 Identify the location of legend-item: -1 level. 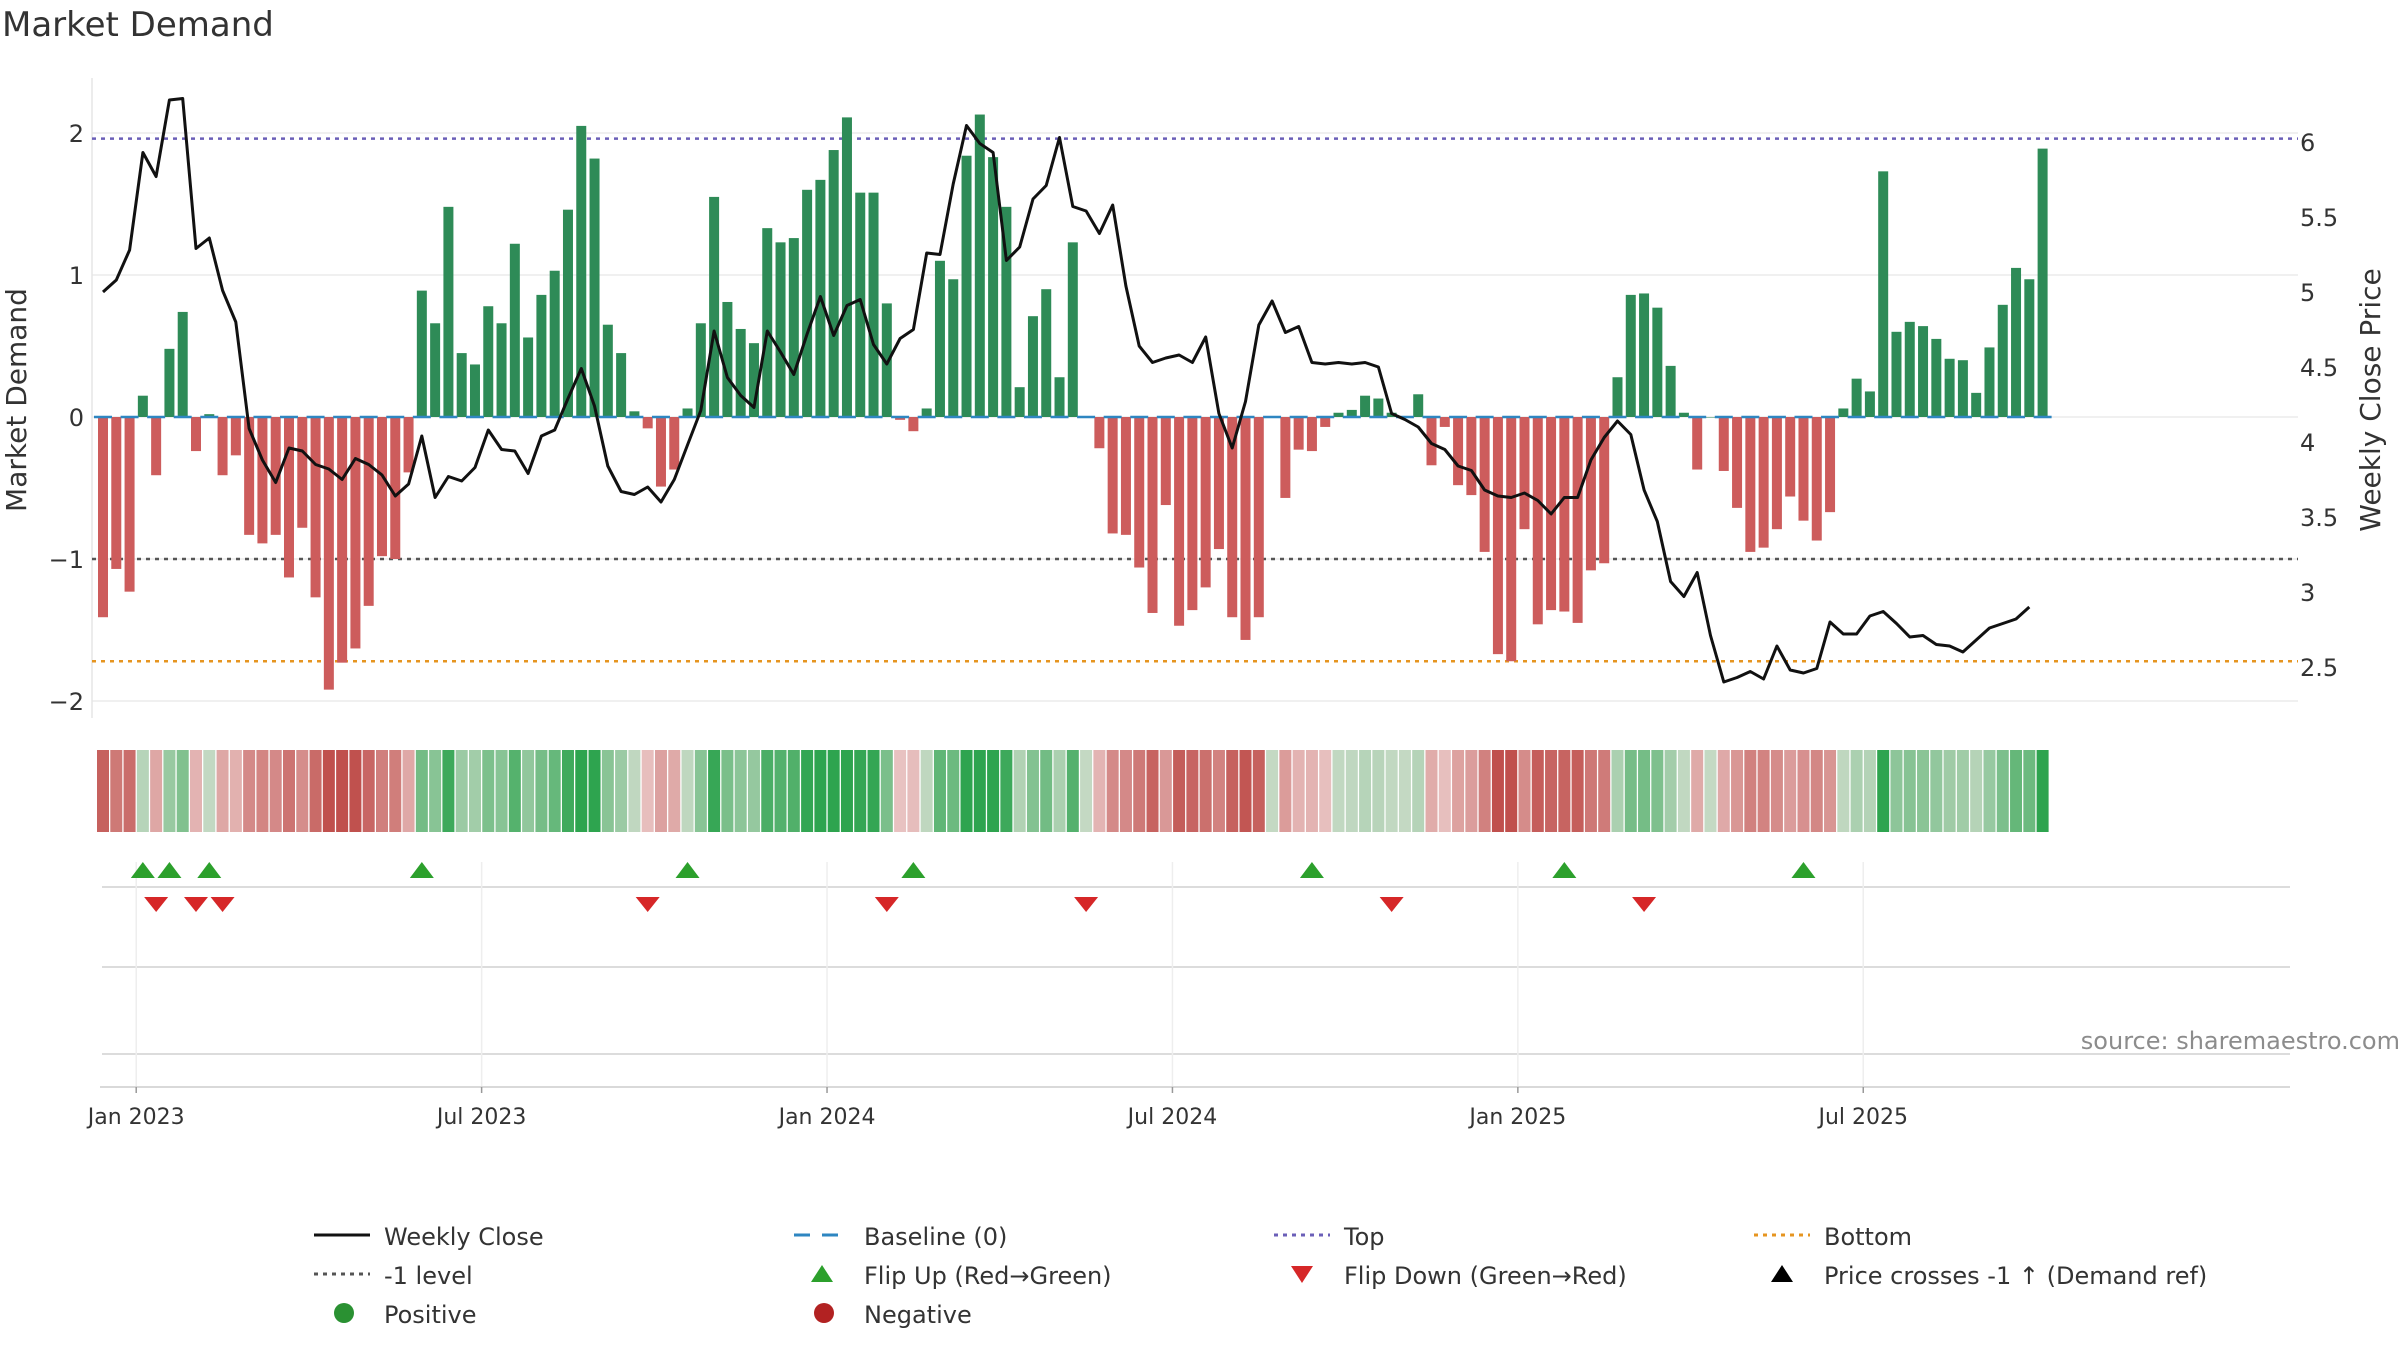
(393, 1276).